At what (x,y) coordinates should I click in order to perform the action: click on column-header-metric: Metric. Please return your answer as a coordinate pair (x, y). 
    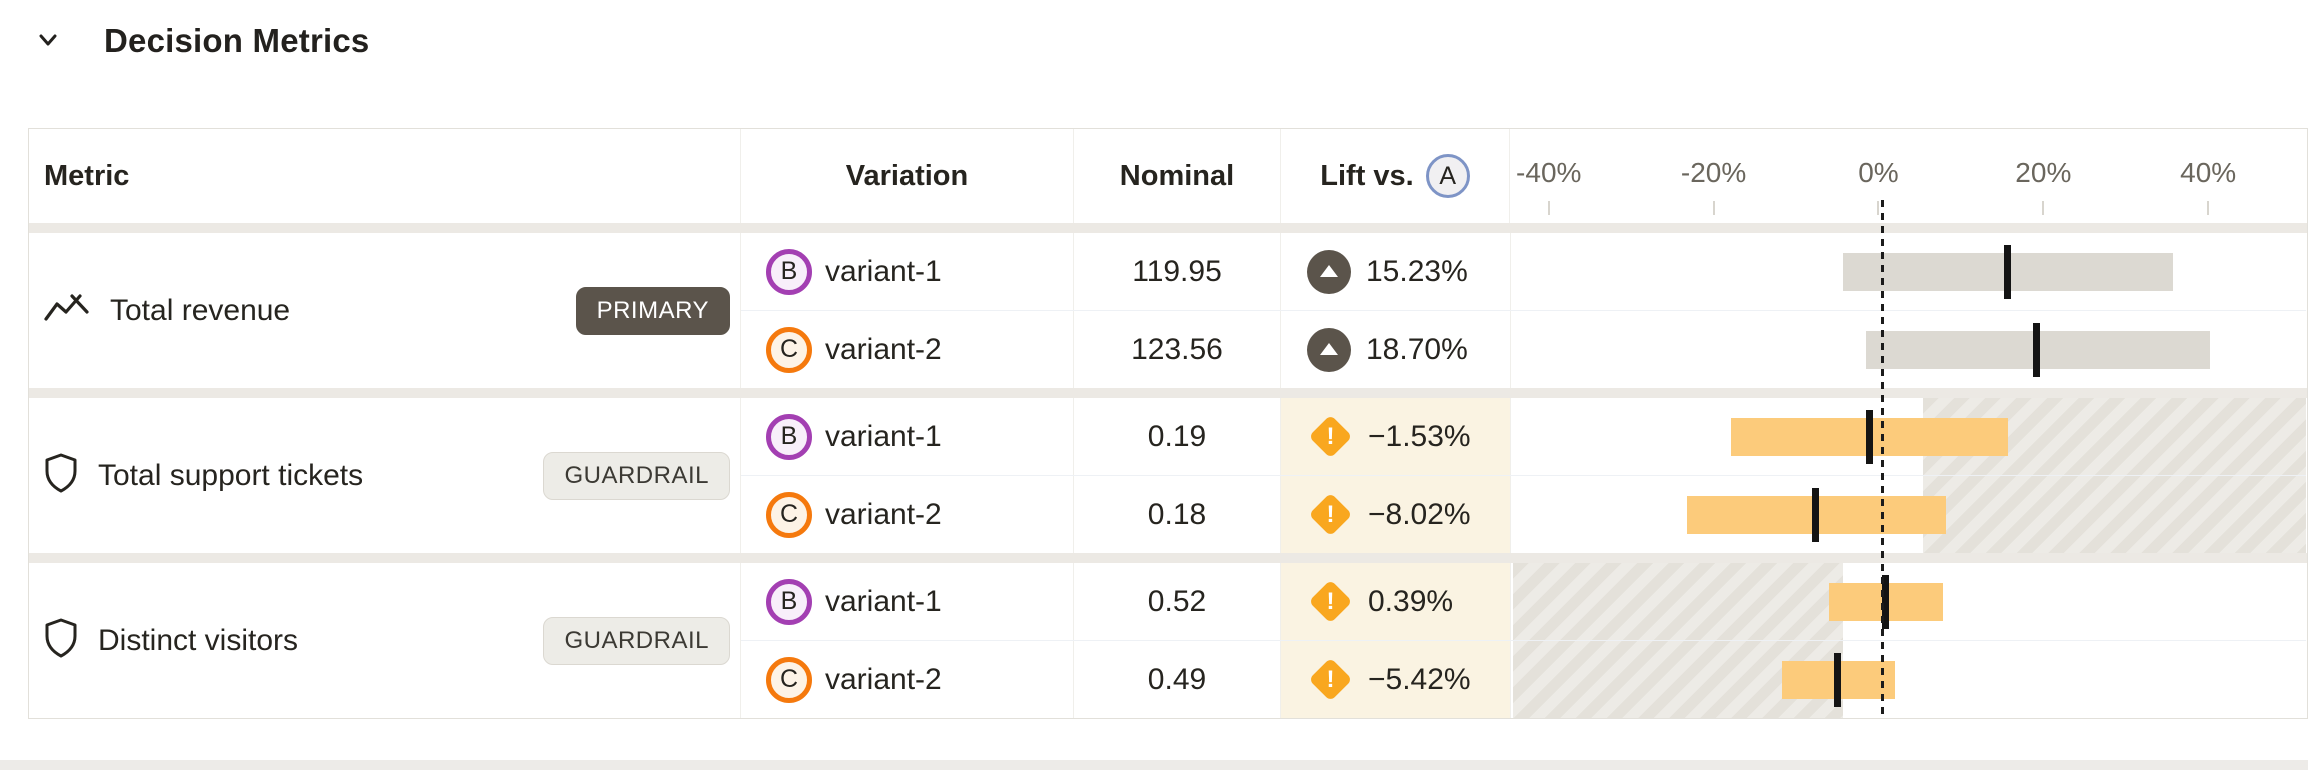
    Looking at the image, I should click on (385, 176).